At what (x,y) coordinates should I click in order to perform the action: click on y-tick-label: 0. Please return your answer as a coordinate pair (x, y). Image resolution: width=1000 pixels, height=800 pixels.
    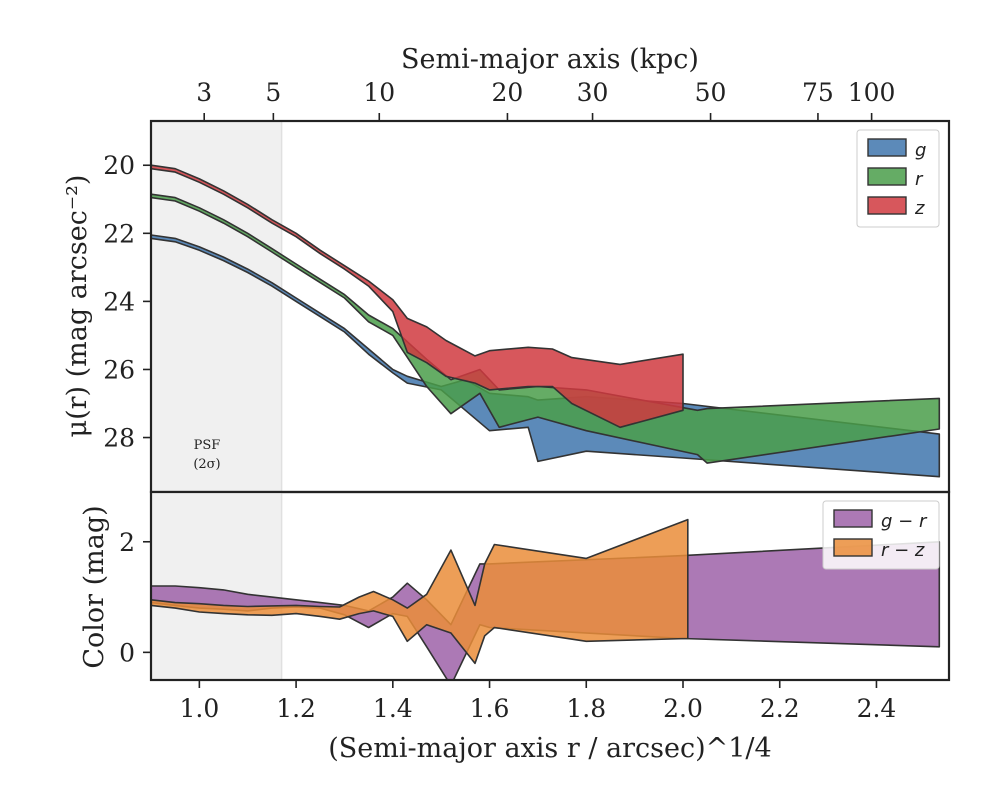
    Looking at the image, I should click on (127, 652).